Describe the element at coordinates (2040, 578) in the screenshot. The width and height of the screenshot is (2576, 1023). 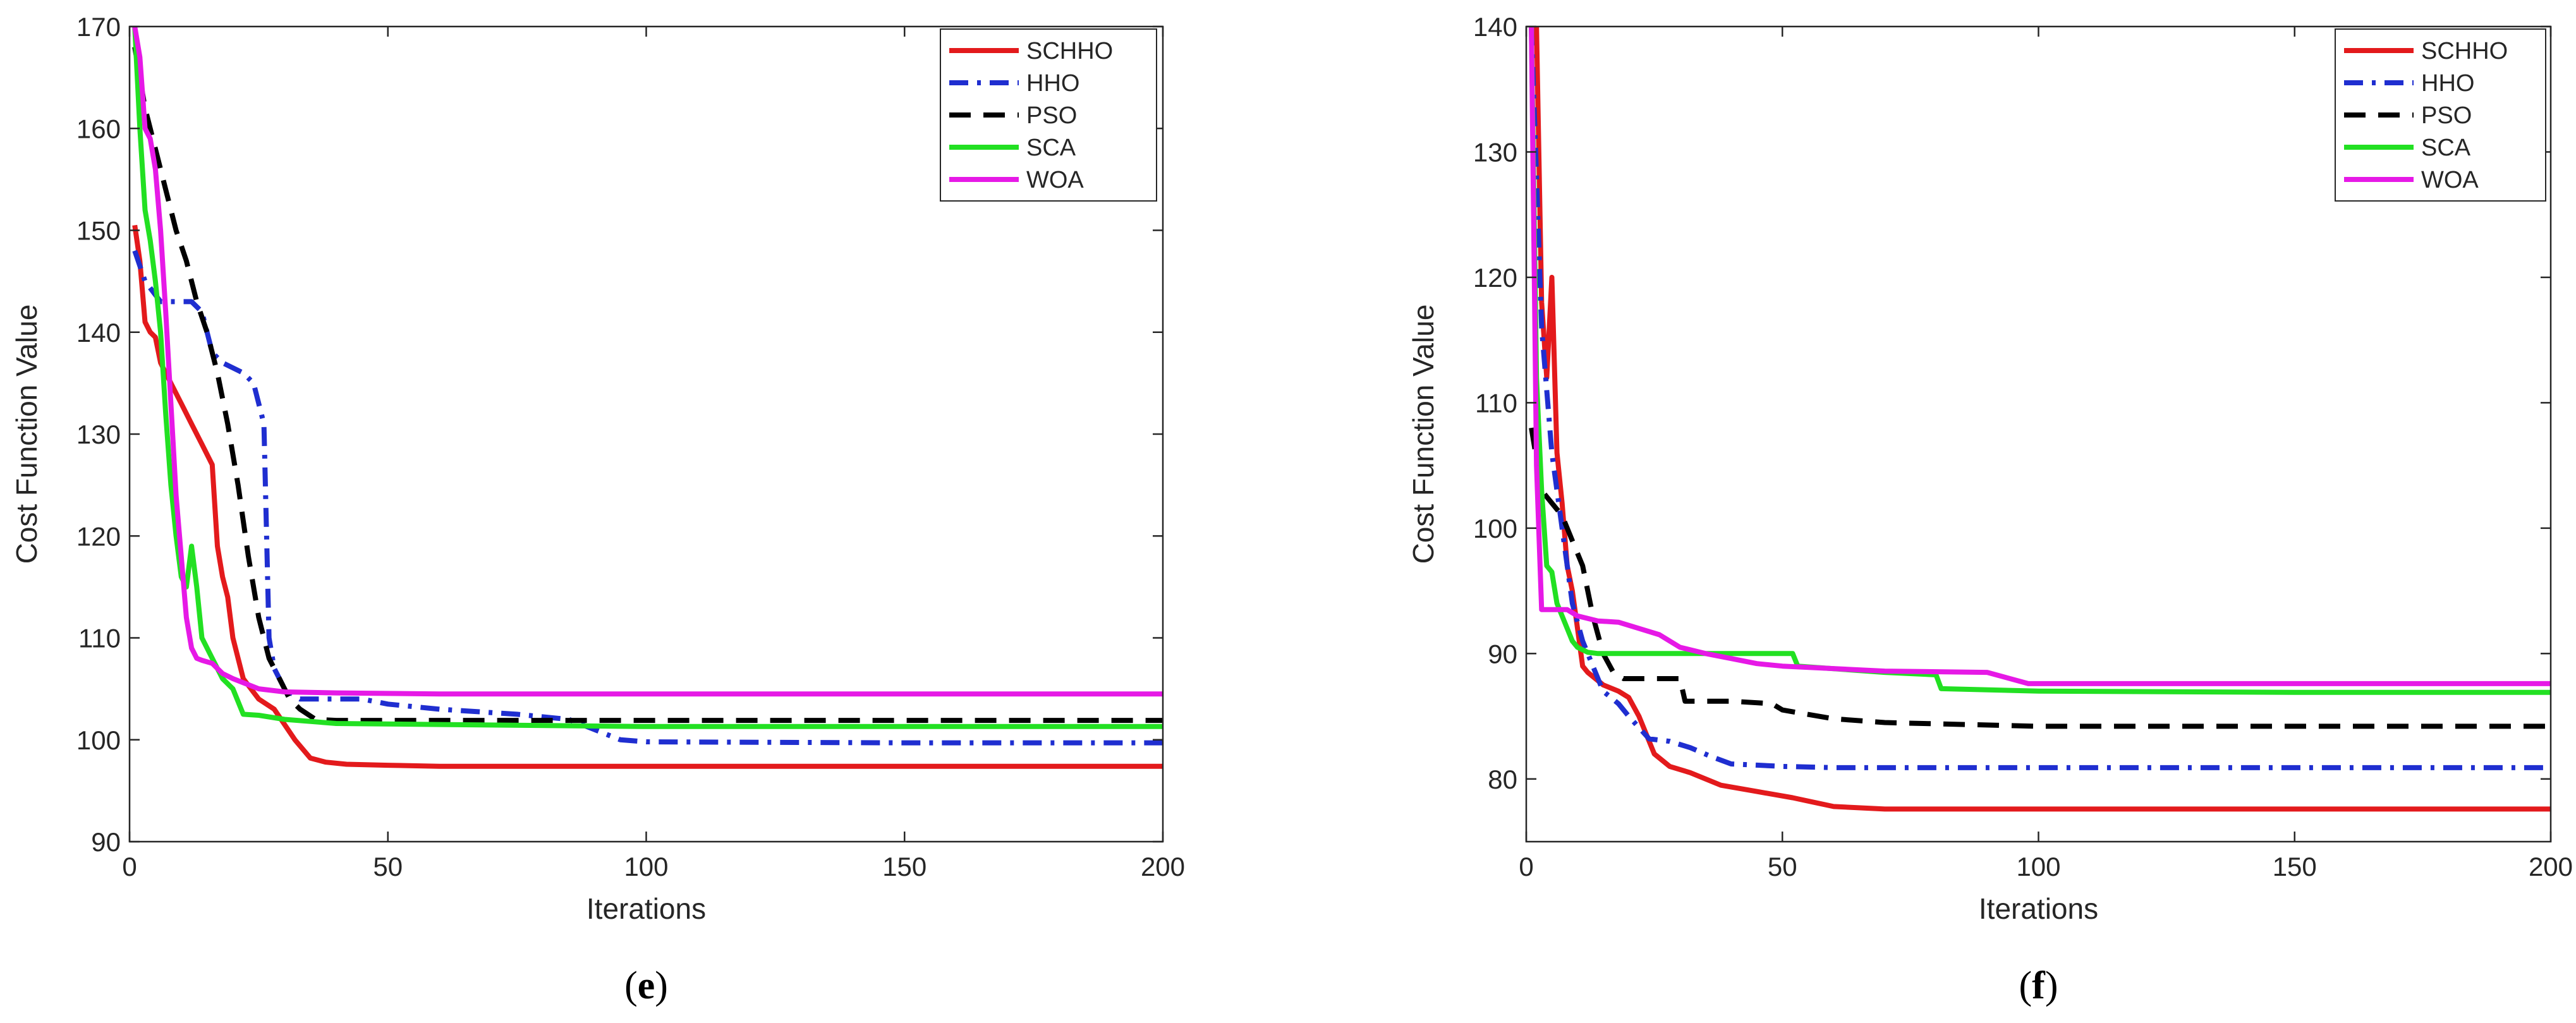
I see `series-line-pso` at that location.